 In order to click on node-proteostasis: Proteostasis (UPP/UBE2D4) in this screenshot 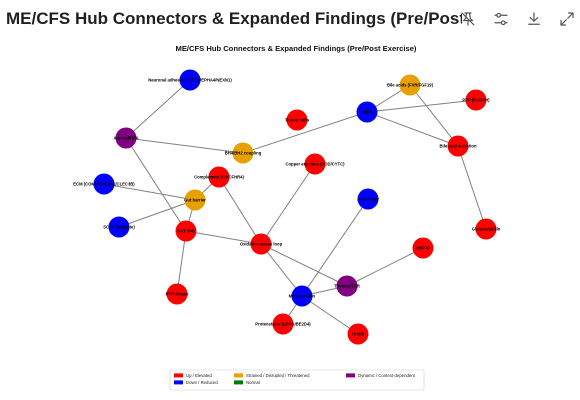, I will do `click(283, 324)`.